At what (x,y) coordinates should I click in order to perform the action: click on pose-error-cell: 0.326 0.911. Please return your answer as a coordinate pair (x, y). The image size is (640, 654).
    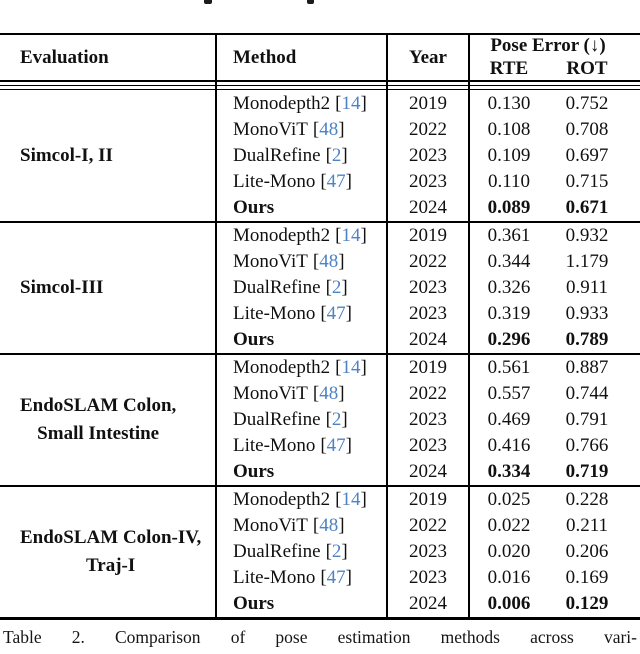
    Looking at the image, I should click on (548, 288).